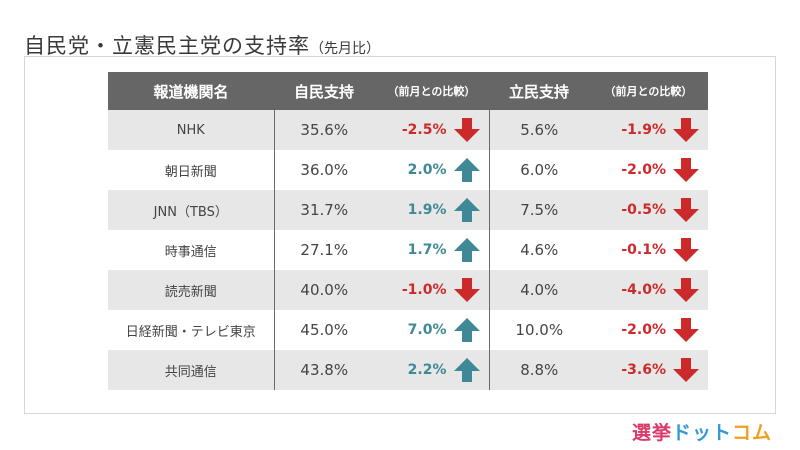 Image resolution: width=800 pixels, height=450 pixels. Describe the element at coordinates (539, 330) in the screenshot. I see `cdp-rate: 10.0%` at that location.